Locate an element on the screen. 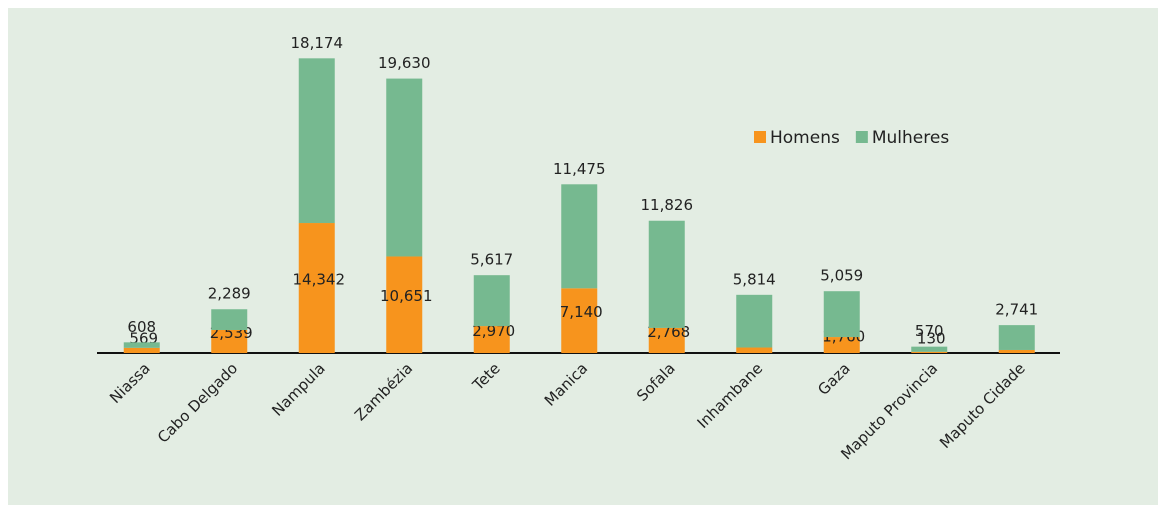 The width and height of the screenshot is (1166, 519). value-label: 2,289 is located at coordinates (229, 294).